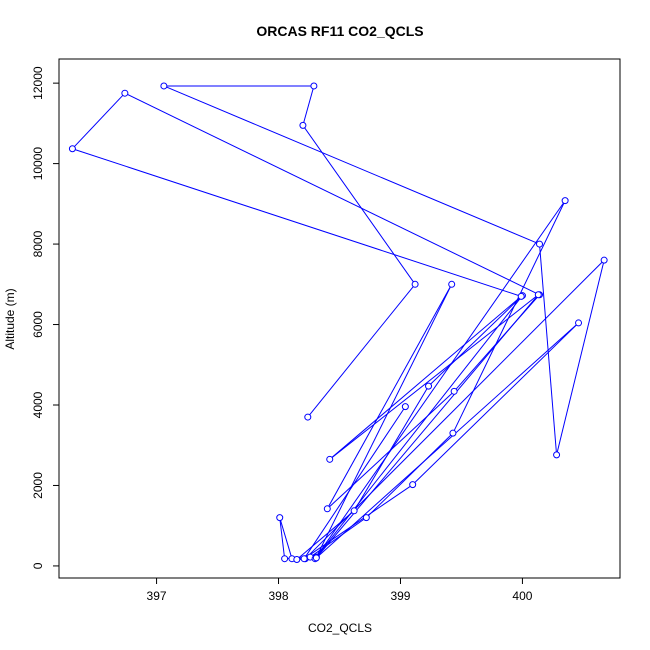  What do you see at coordinates (279, 596) in the screenshot?
I see `x-tick-label: 398` at bounding box center [279, 596].